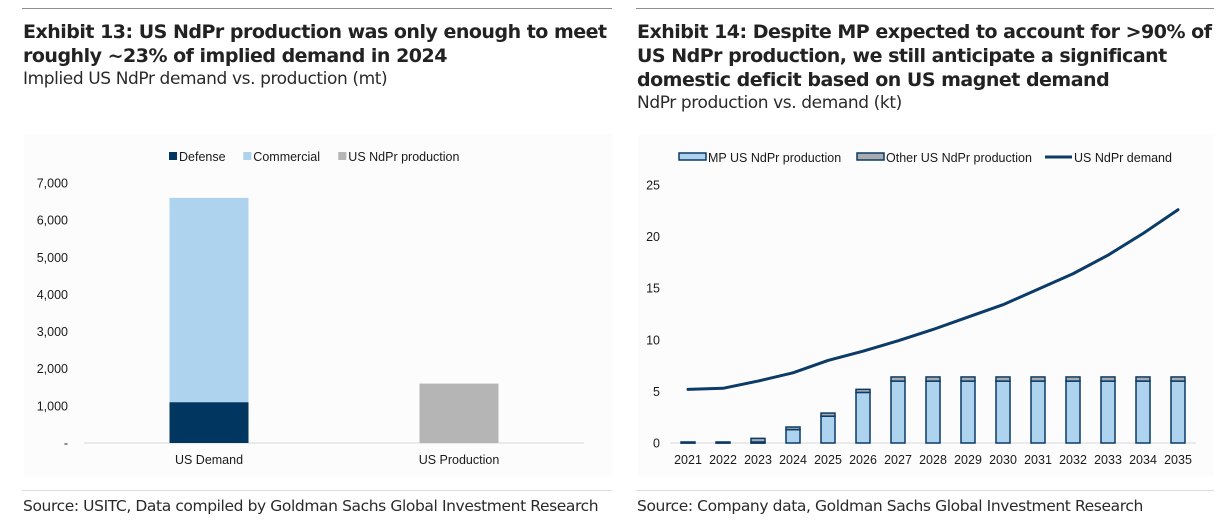 The image size is (1226, 526). What do you see at coordinates (1123, 158) in the screenshot?
I see `legend-label: US NdPr demand` at bounding box center [1123, 158].